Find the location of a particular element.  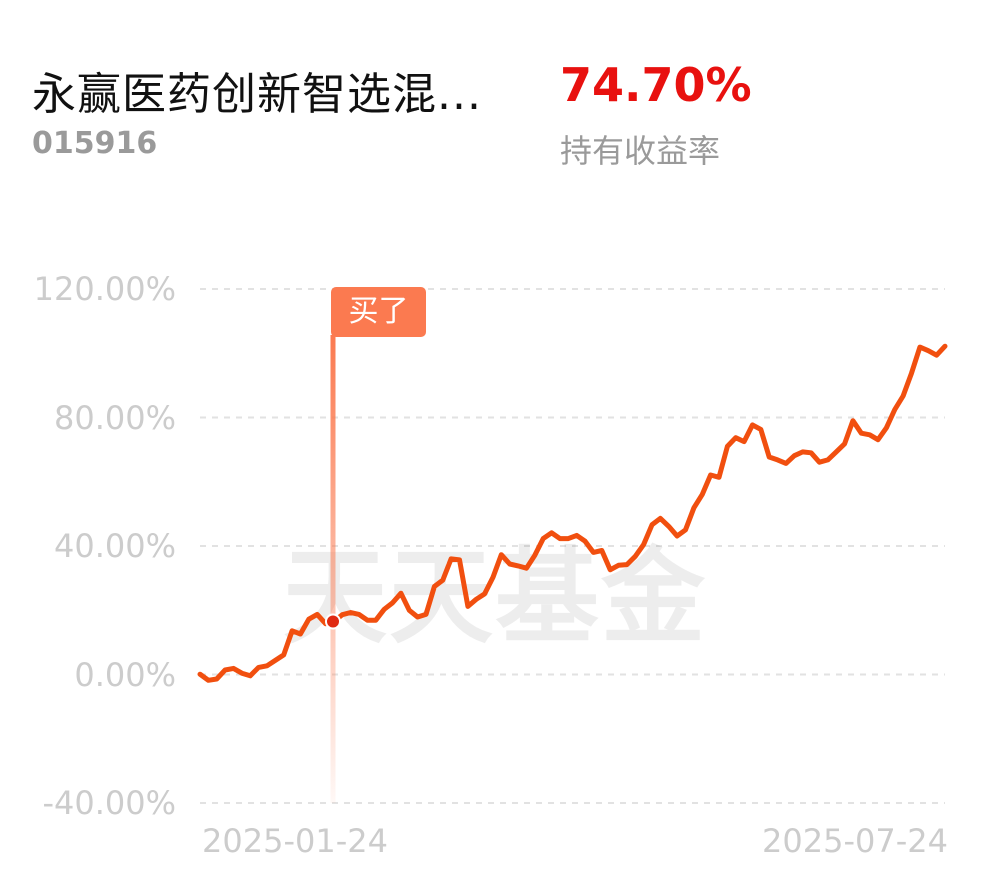

watermark: 天天基金 is located at coordinates (495, 597).